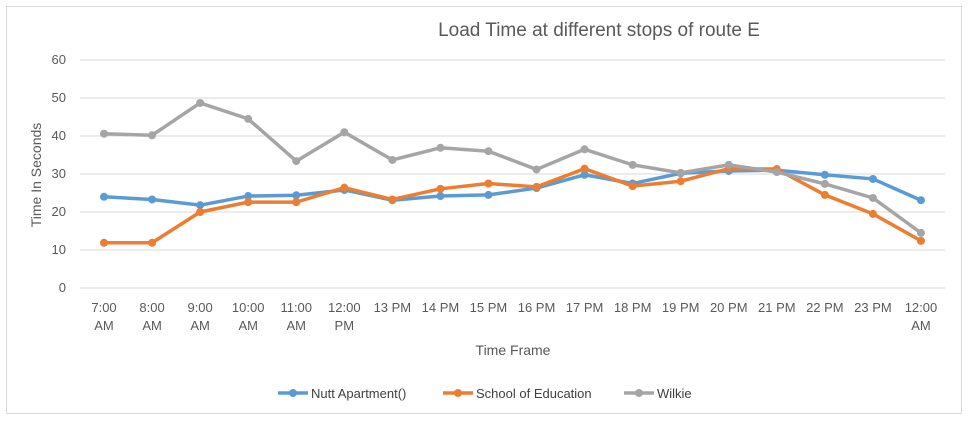  I want to click on x-tick-label: 13 PM, so click(393, 307).